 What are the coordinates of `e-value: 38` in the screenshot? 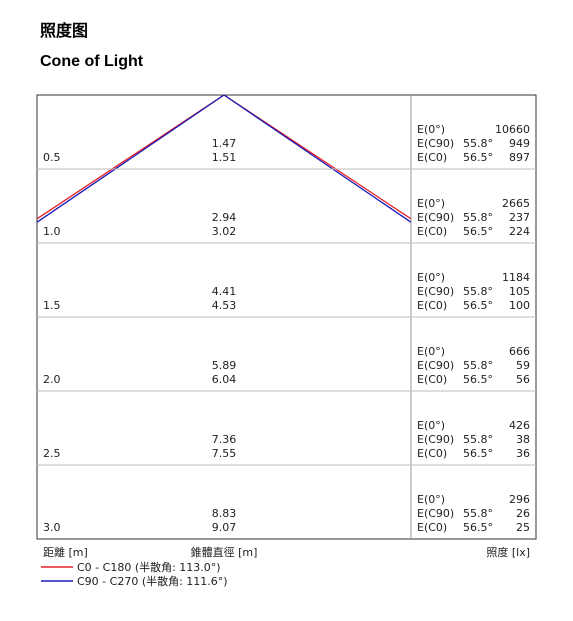 It's located at (523, 439).